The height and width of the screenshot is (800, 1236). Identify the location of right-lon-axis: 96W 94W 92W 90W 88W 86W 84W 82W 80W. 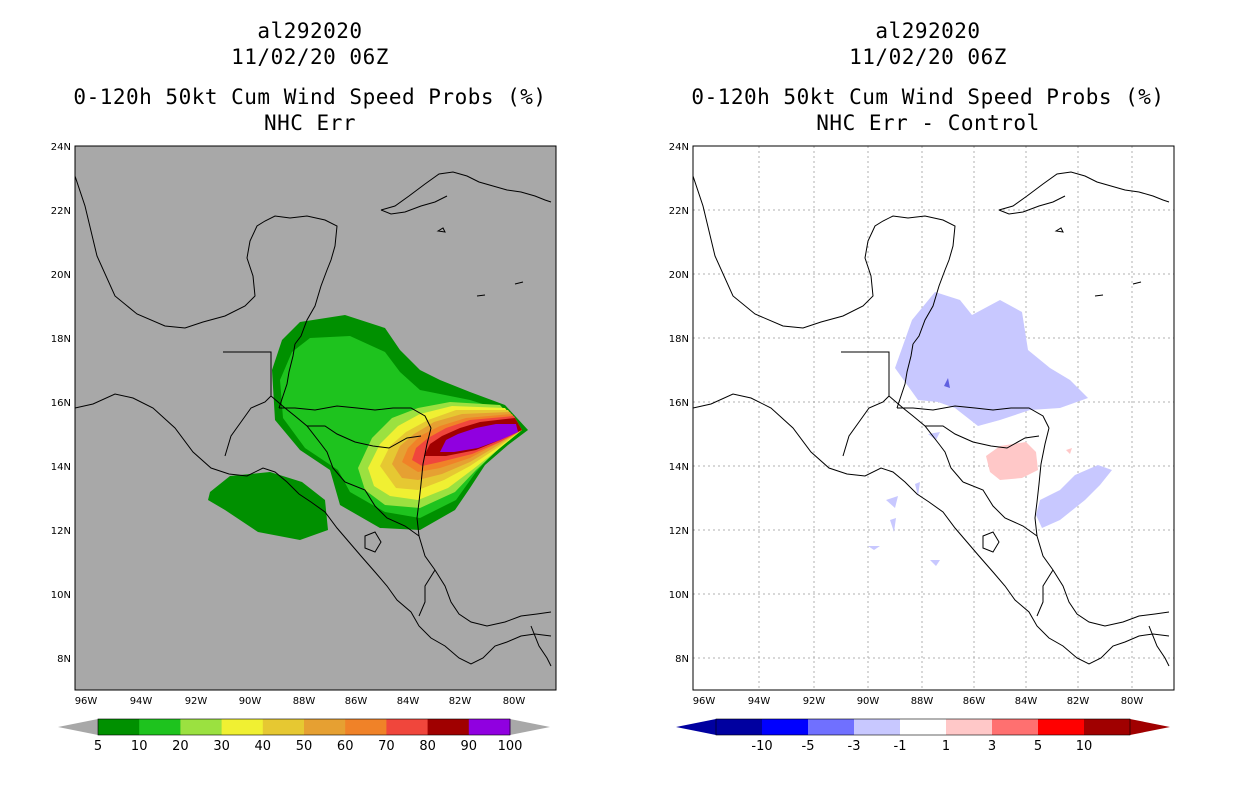
(918, 701).